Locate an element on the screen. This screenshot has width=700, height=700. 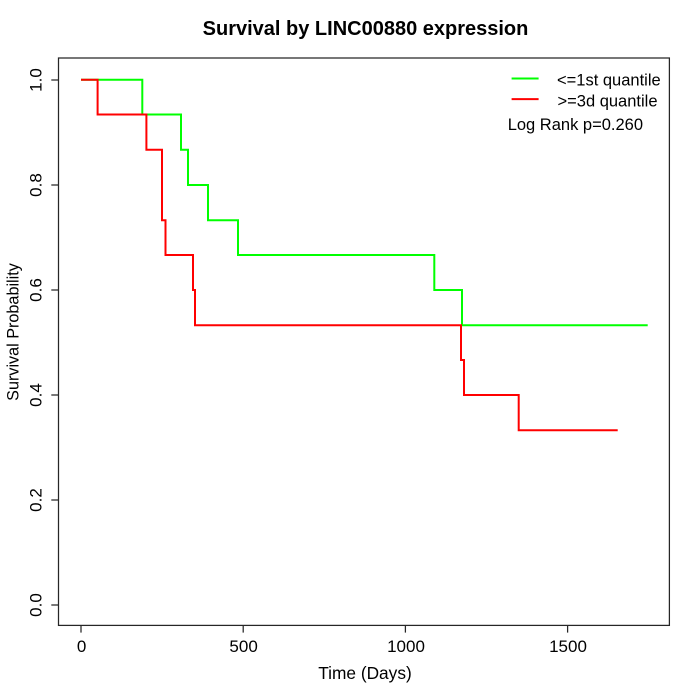
svg-text: 0.0 is located at coordinates (36, 605).